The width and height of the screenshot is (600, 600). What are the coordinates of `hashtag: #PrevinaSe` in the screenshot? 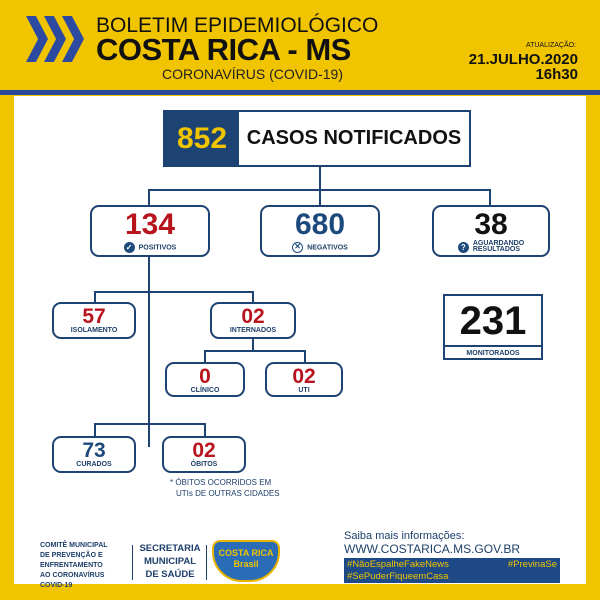 It's located at (532, 564).